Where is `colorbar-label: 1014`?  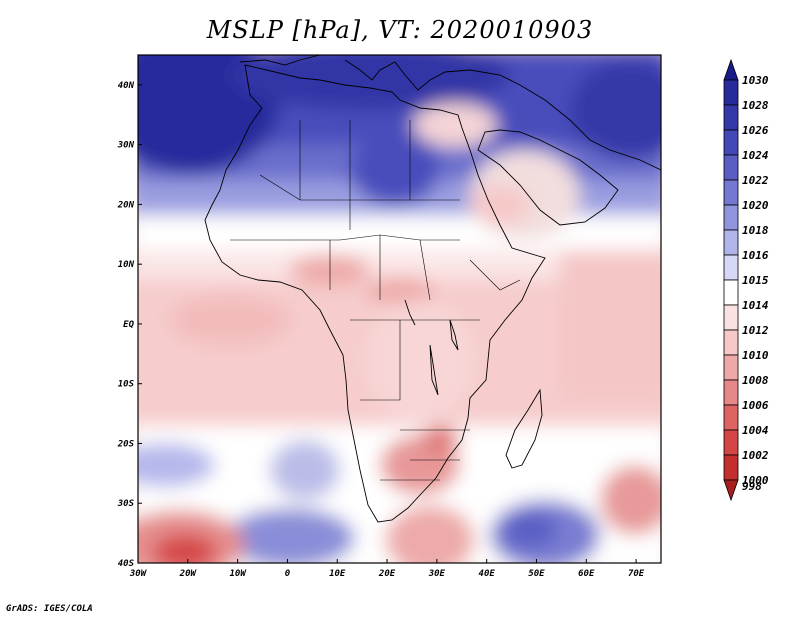 colorbar-label: 1014 is located at coordinates (755, 305).